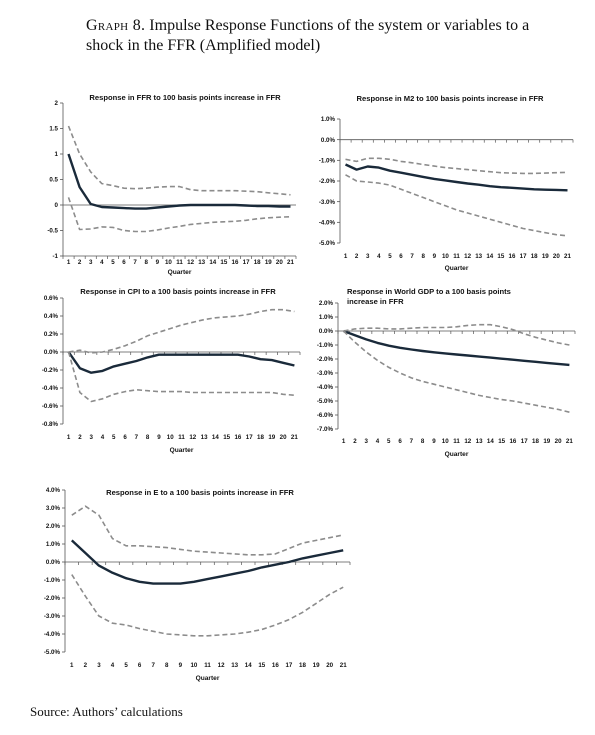 The height and width of the screenshot is (735, 595). Describe the element at coordinates (50, 406) in the screenshot. I see `y-tick-label: -0.6%` at that location.